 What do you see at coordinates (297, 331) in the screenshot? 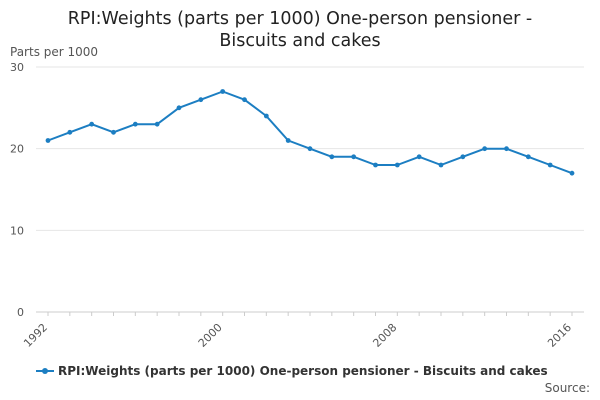
I see `x-axis-ticks: 1992 2000 2008 2016` at bounding box center [297, 331].